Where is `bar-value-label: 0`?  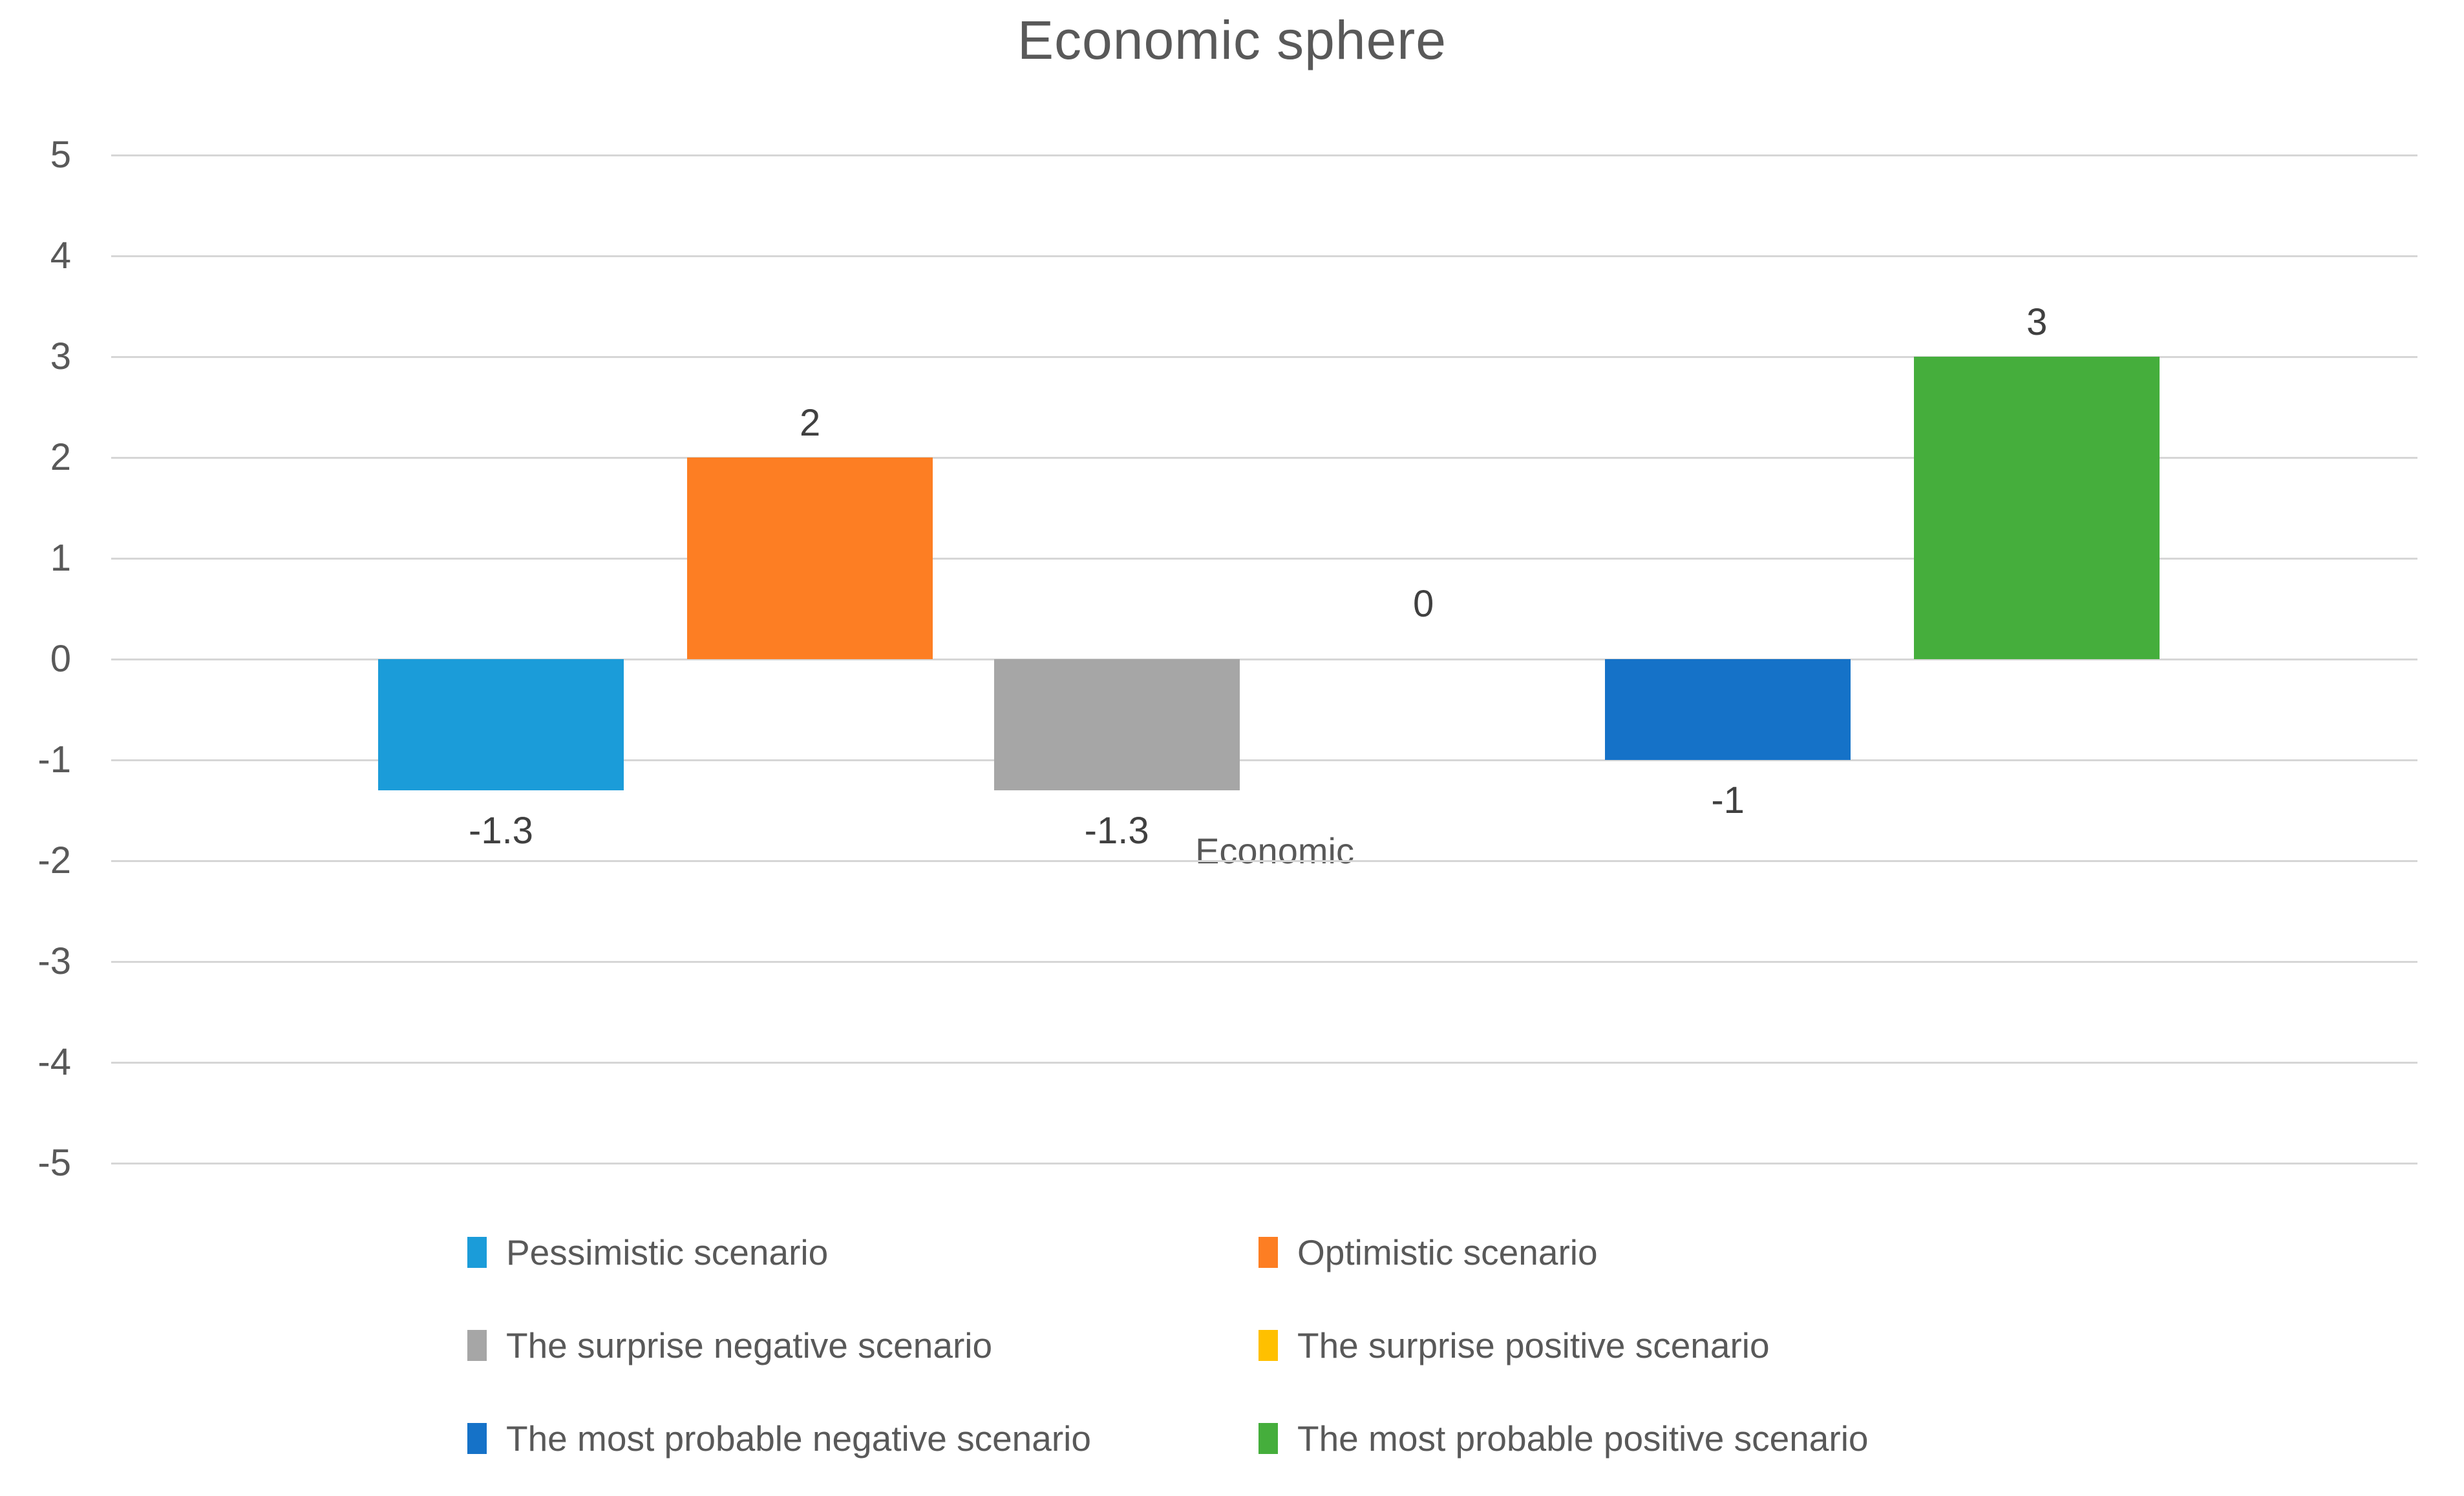
bar-value-label: 0 is located at coordinates (1424, 604).